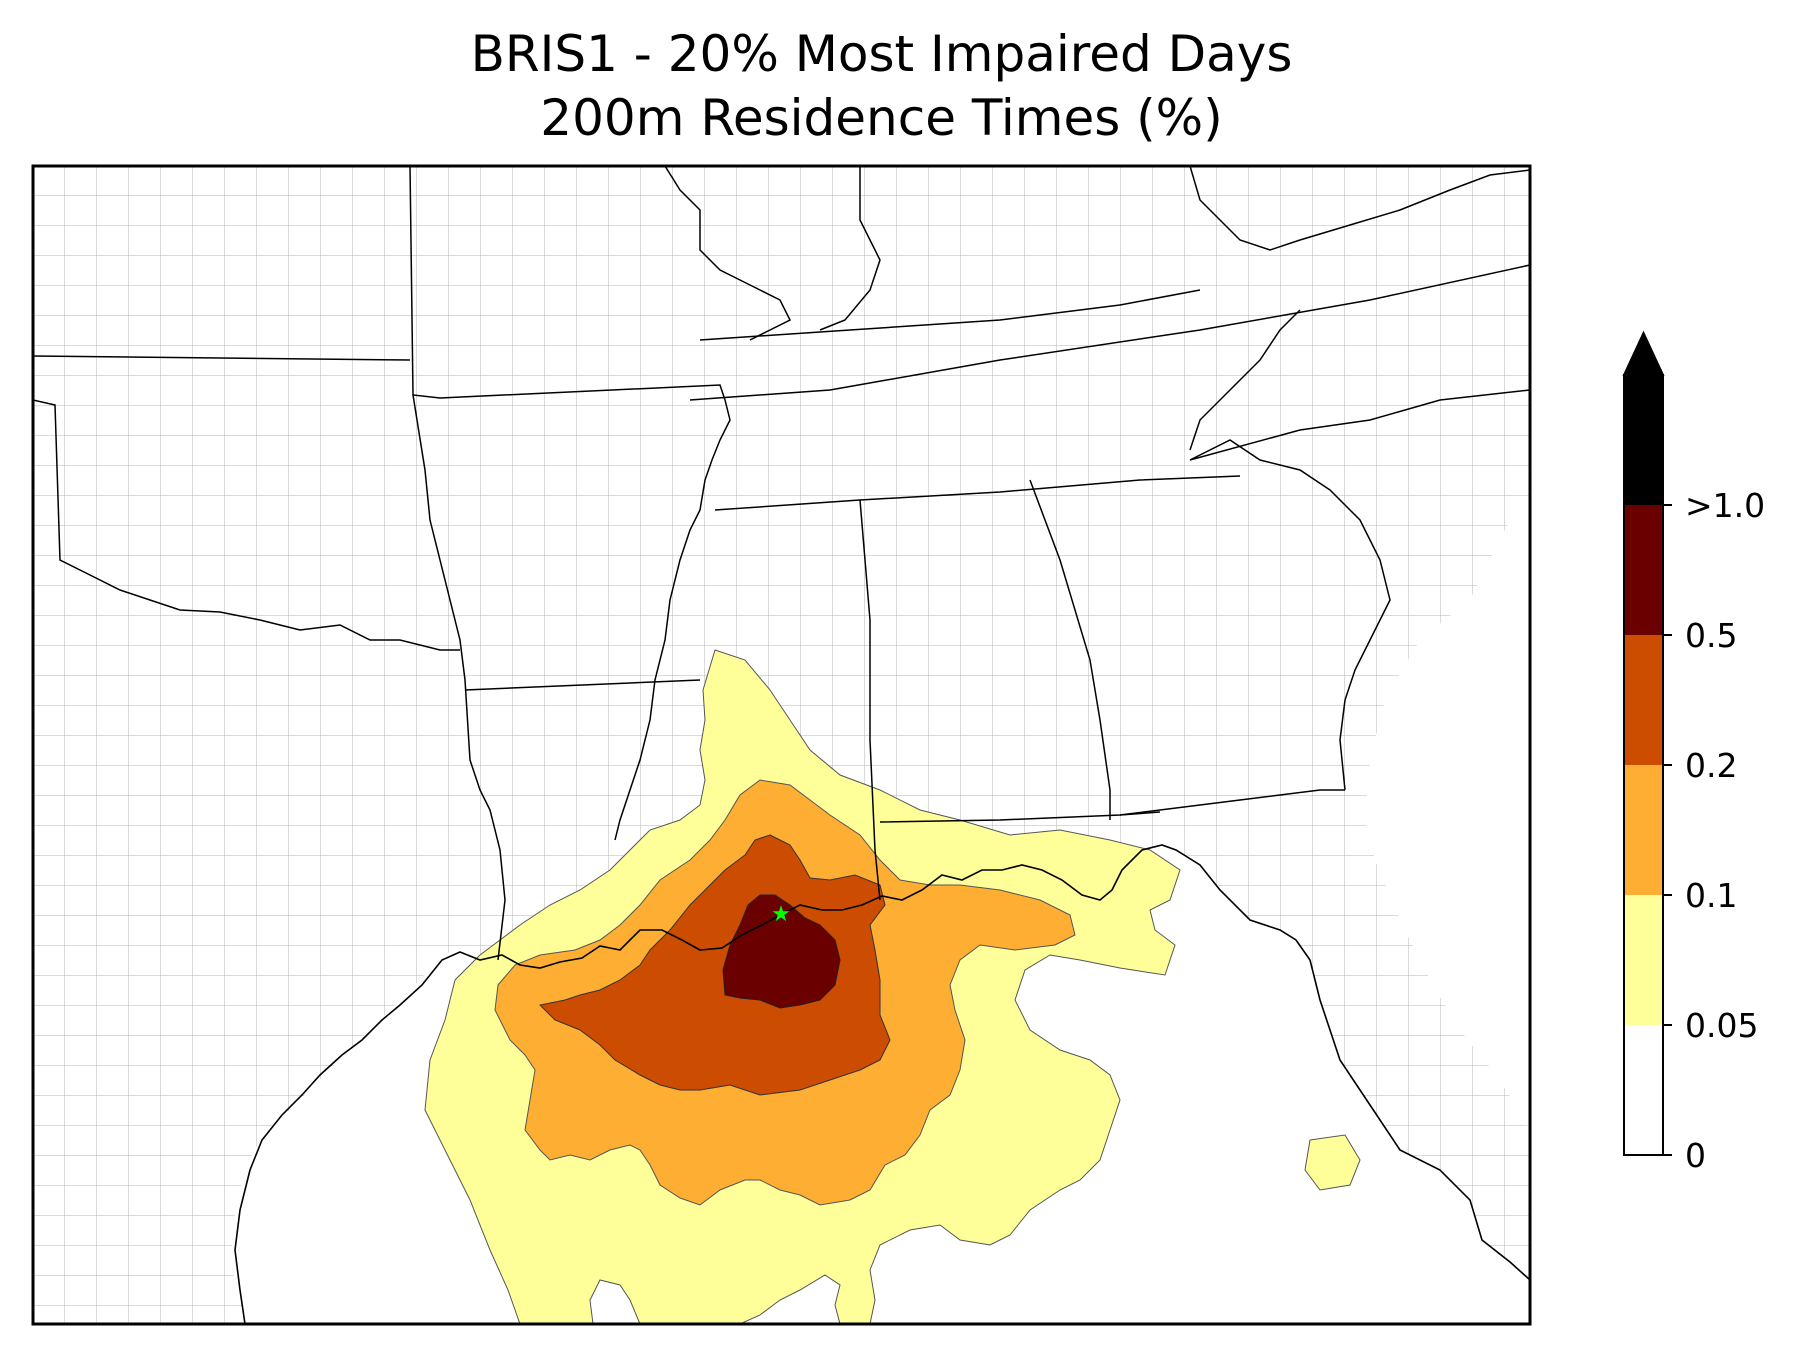  Describe the element at coordinates (881, 118) in the screenshot. I see `chart-title-line2: 200m Residence Times (%)` at that location.